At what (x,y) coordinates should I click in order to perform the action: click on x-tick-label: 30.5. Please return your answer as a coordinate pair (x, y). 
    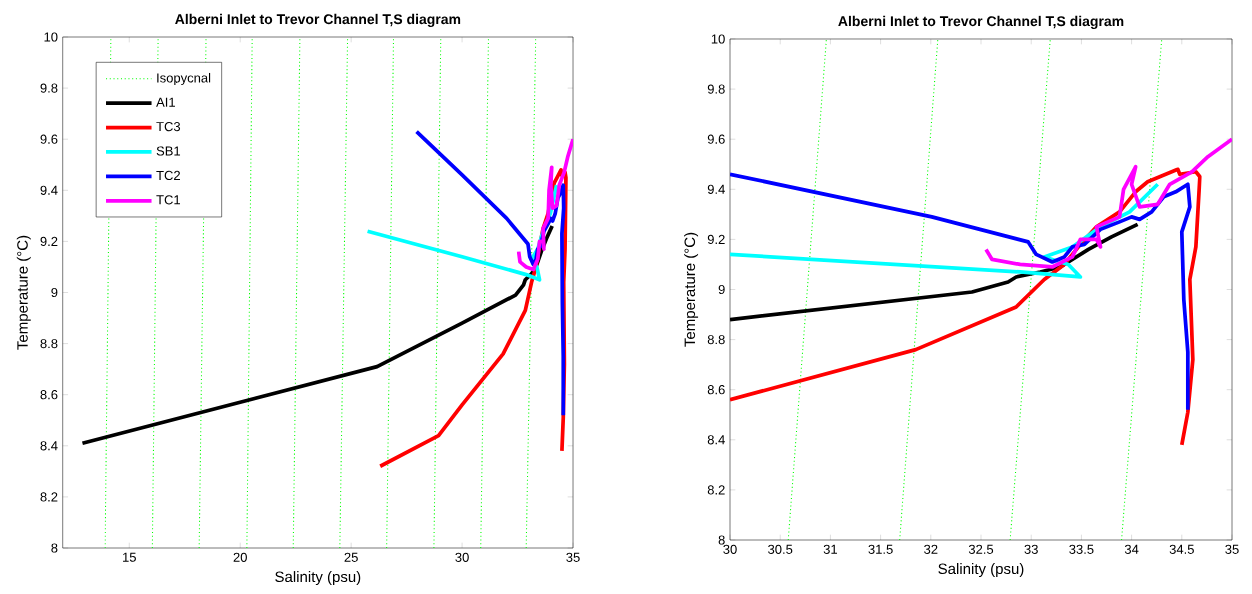
    Looking at the image, I should click on (780, 549).